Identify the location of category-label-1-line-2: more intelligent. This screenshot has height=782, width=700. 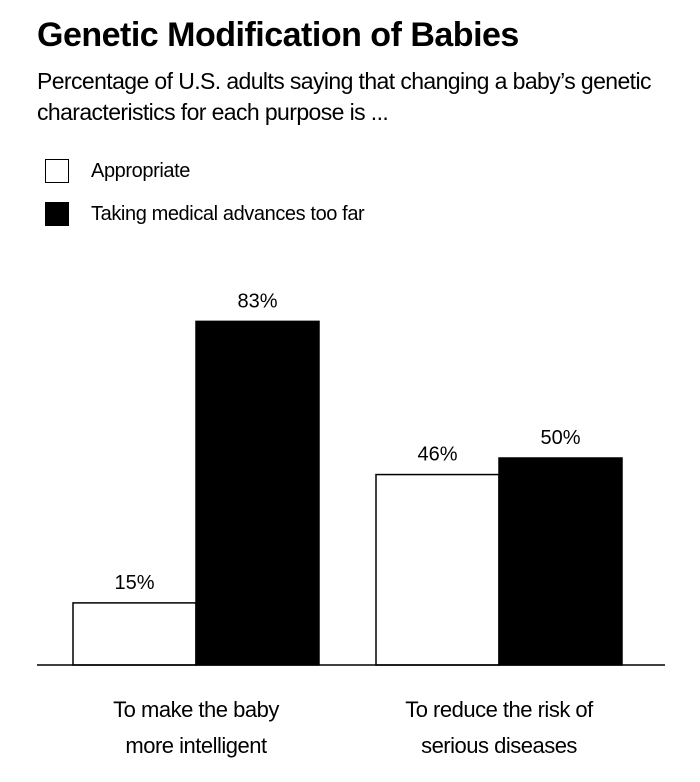
(196, 745).